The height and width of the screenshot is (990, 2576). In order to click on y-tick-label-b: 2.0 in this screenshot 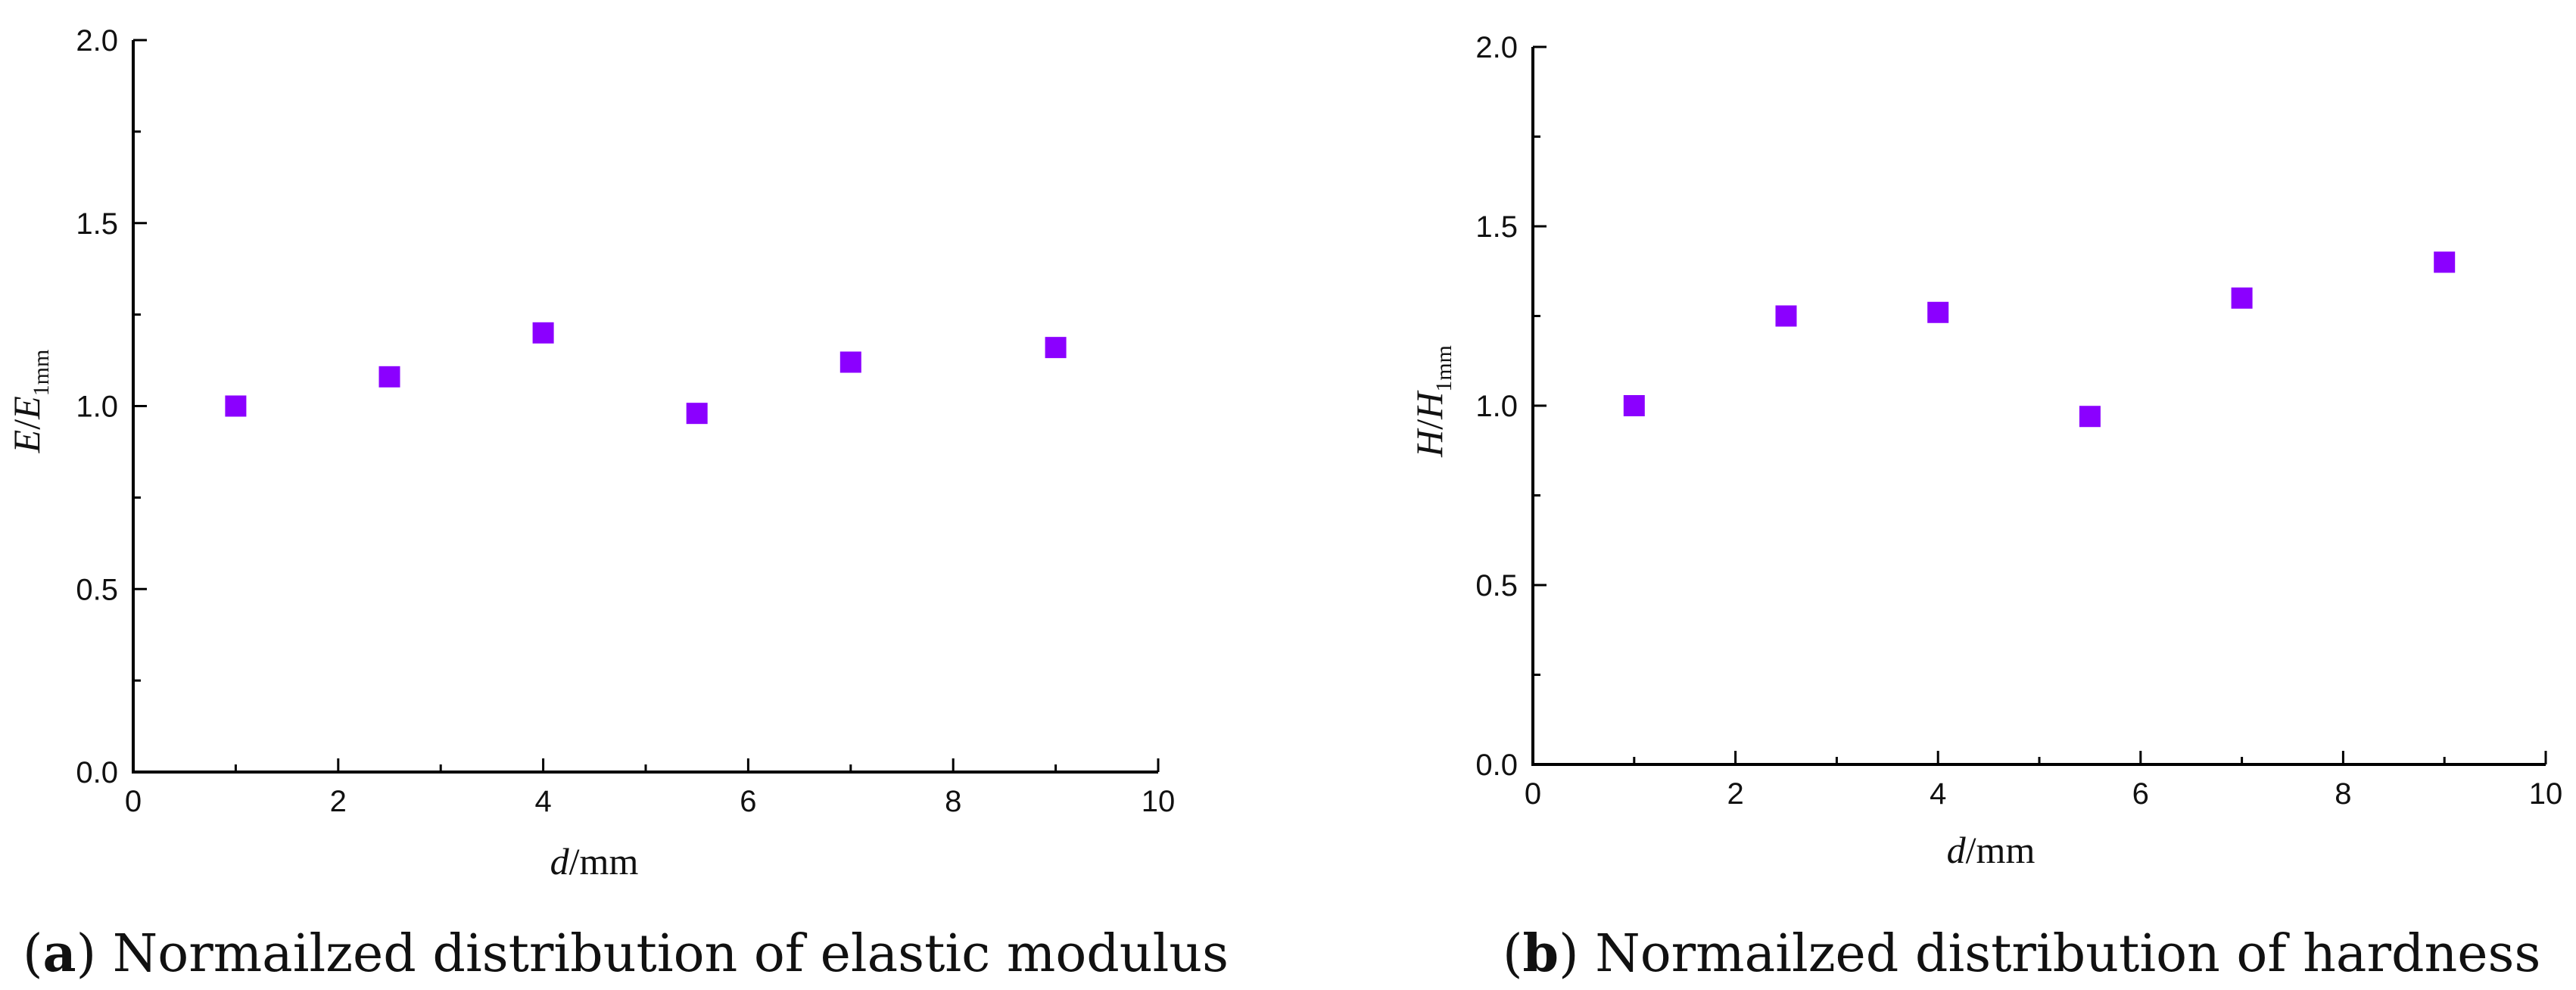, I will do `click(1496, 47)`.